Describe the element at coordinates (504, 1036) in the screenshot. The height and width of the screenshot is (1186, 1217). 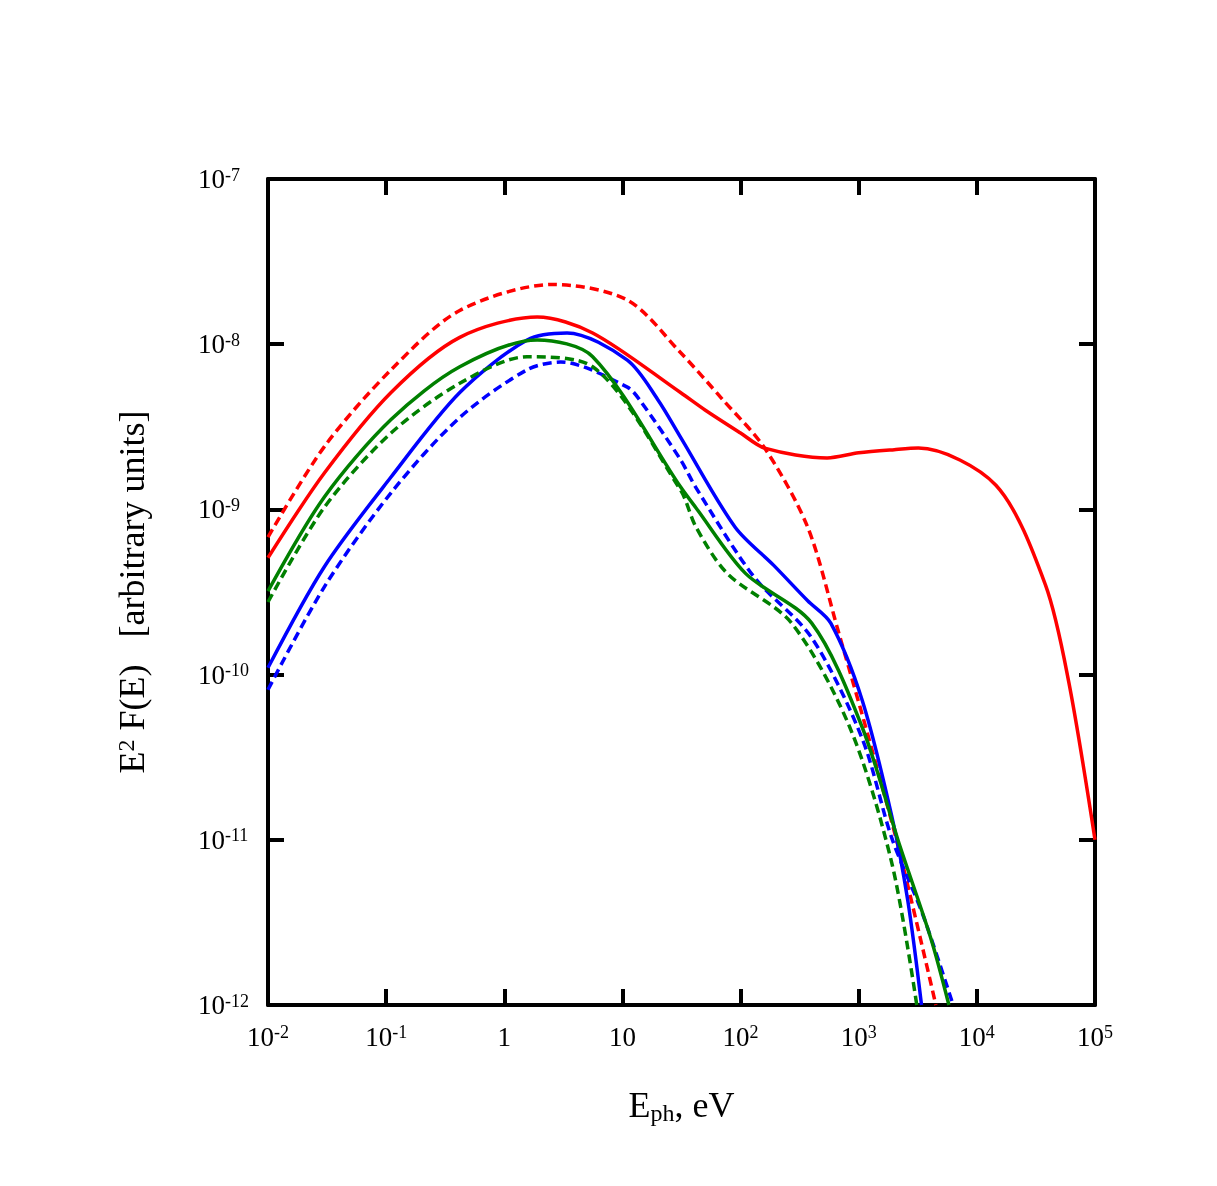
I see `x-tick-label: 1` at that location.